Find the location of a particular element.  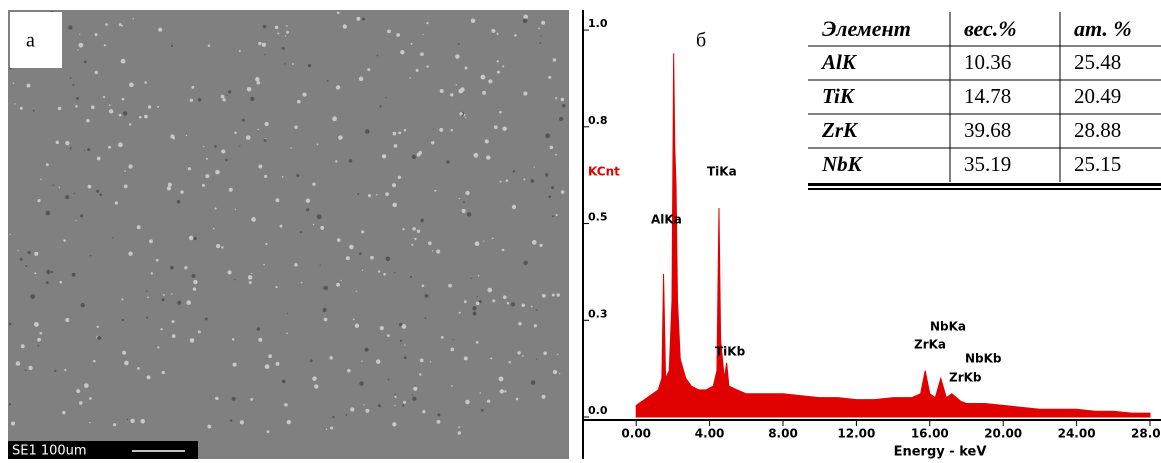

peak-label: NbKb is located at coordinates (983, 359).